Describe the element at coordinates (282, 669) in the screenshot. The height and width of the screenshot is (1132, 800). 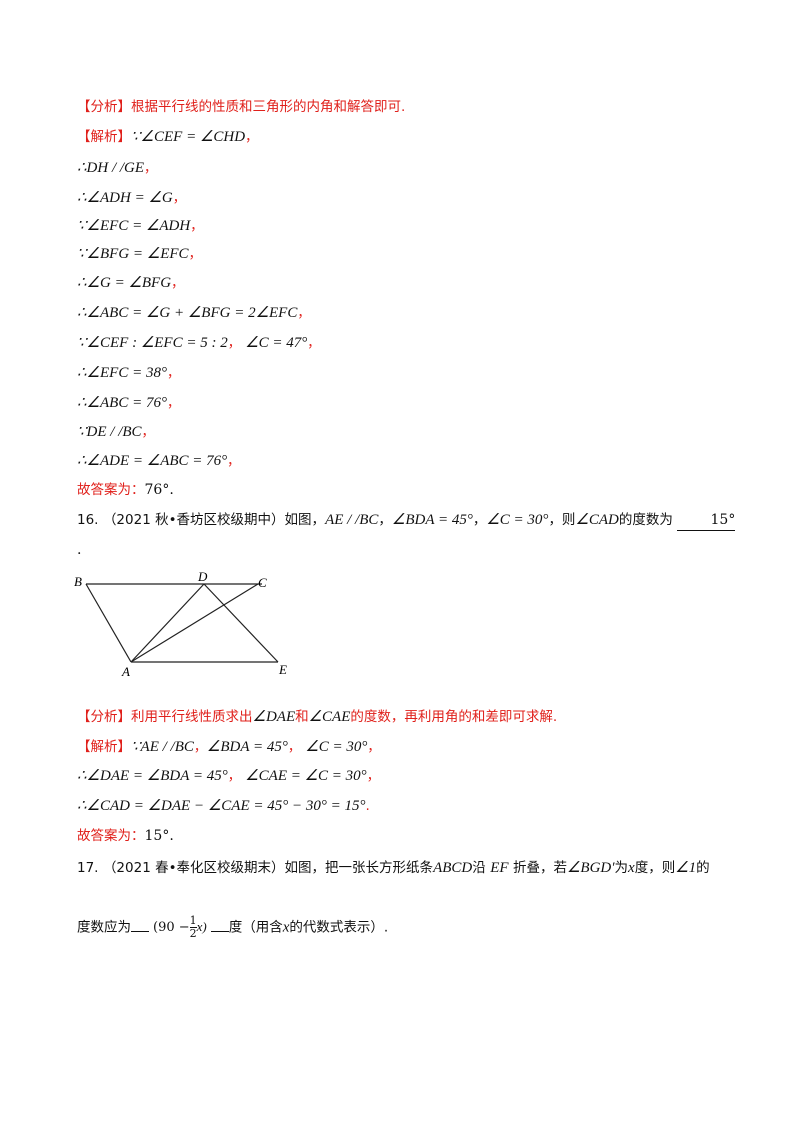
I see `label-E: E` at that location.